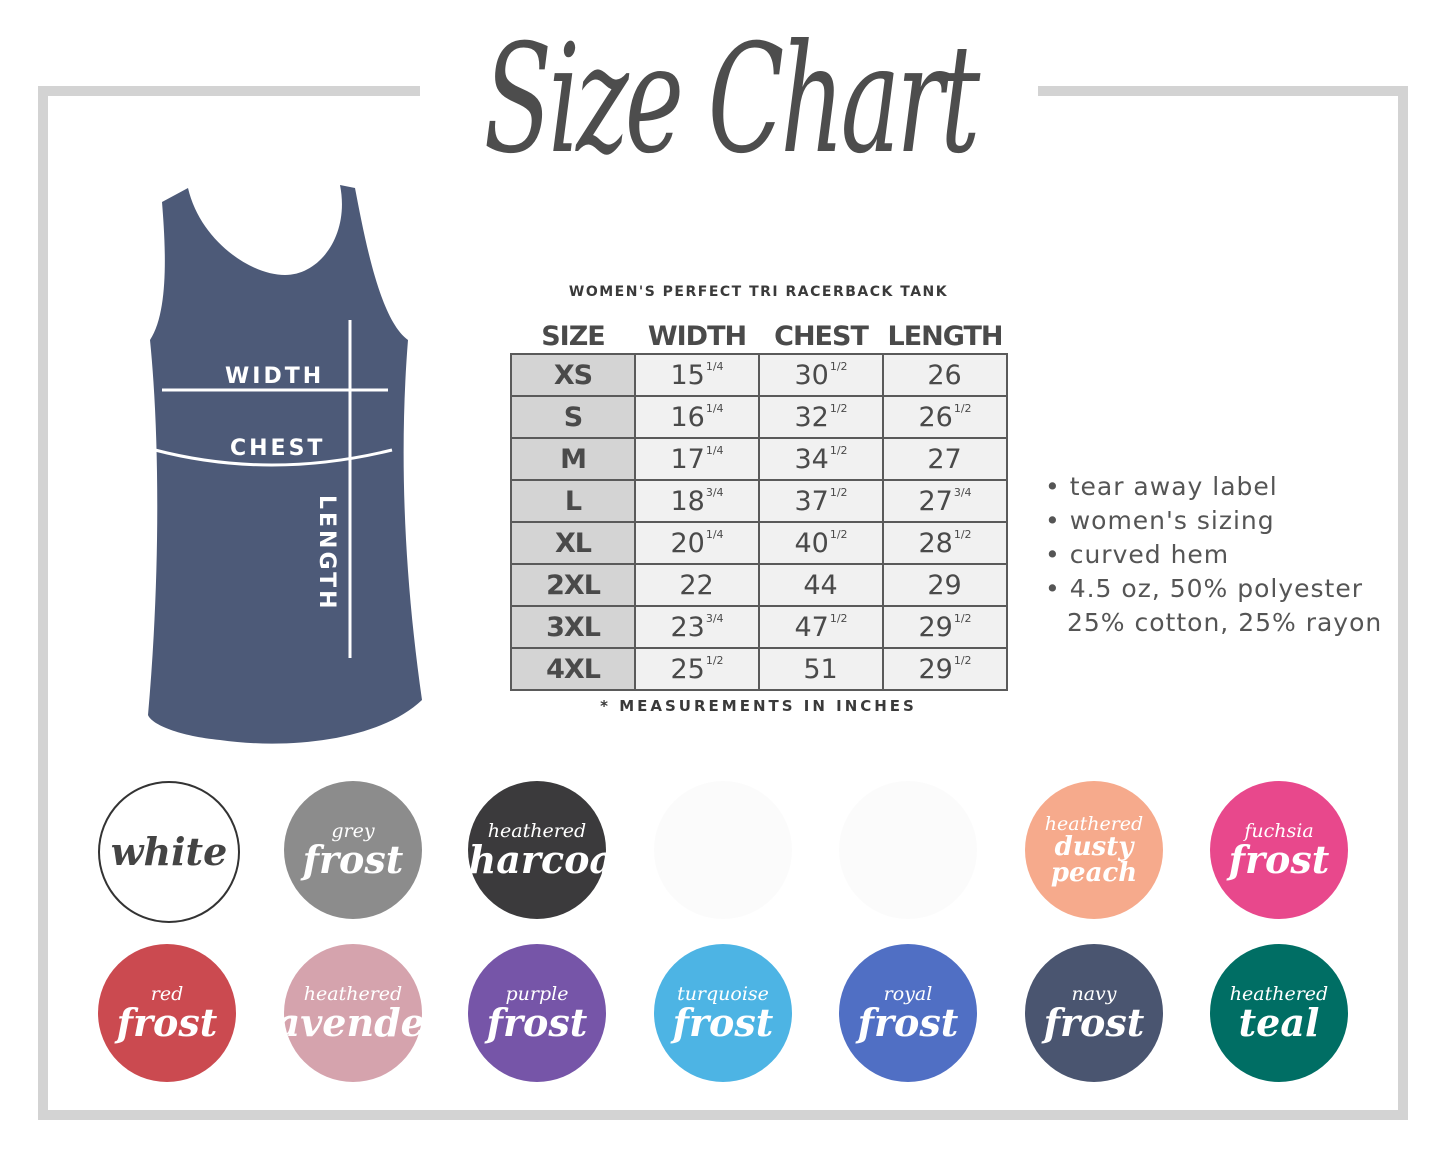  What do you see at coordinates (908, 993) in the screenshot?
I see `swatch-label-small: royal` at bounding box center [908, 993].